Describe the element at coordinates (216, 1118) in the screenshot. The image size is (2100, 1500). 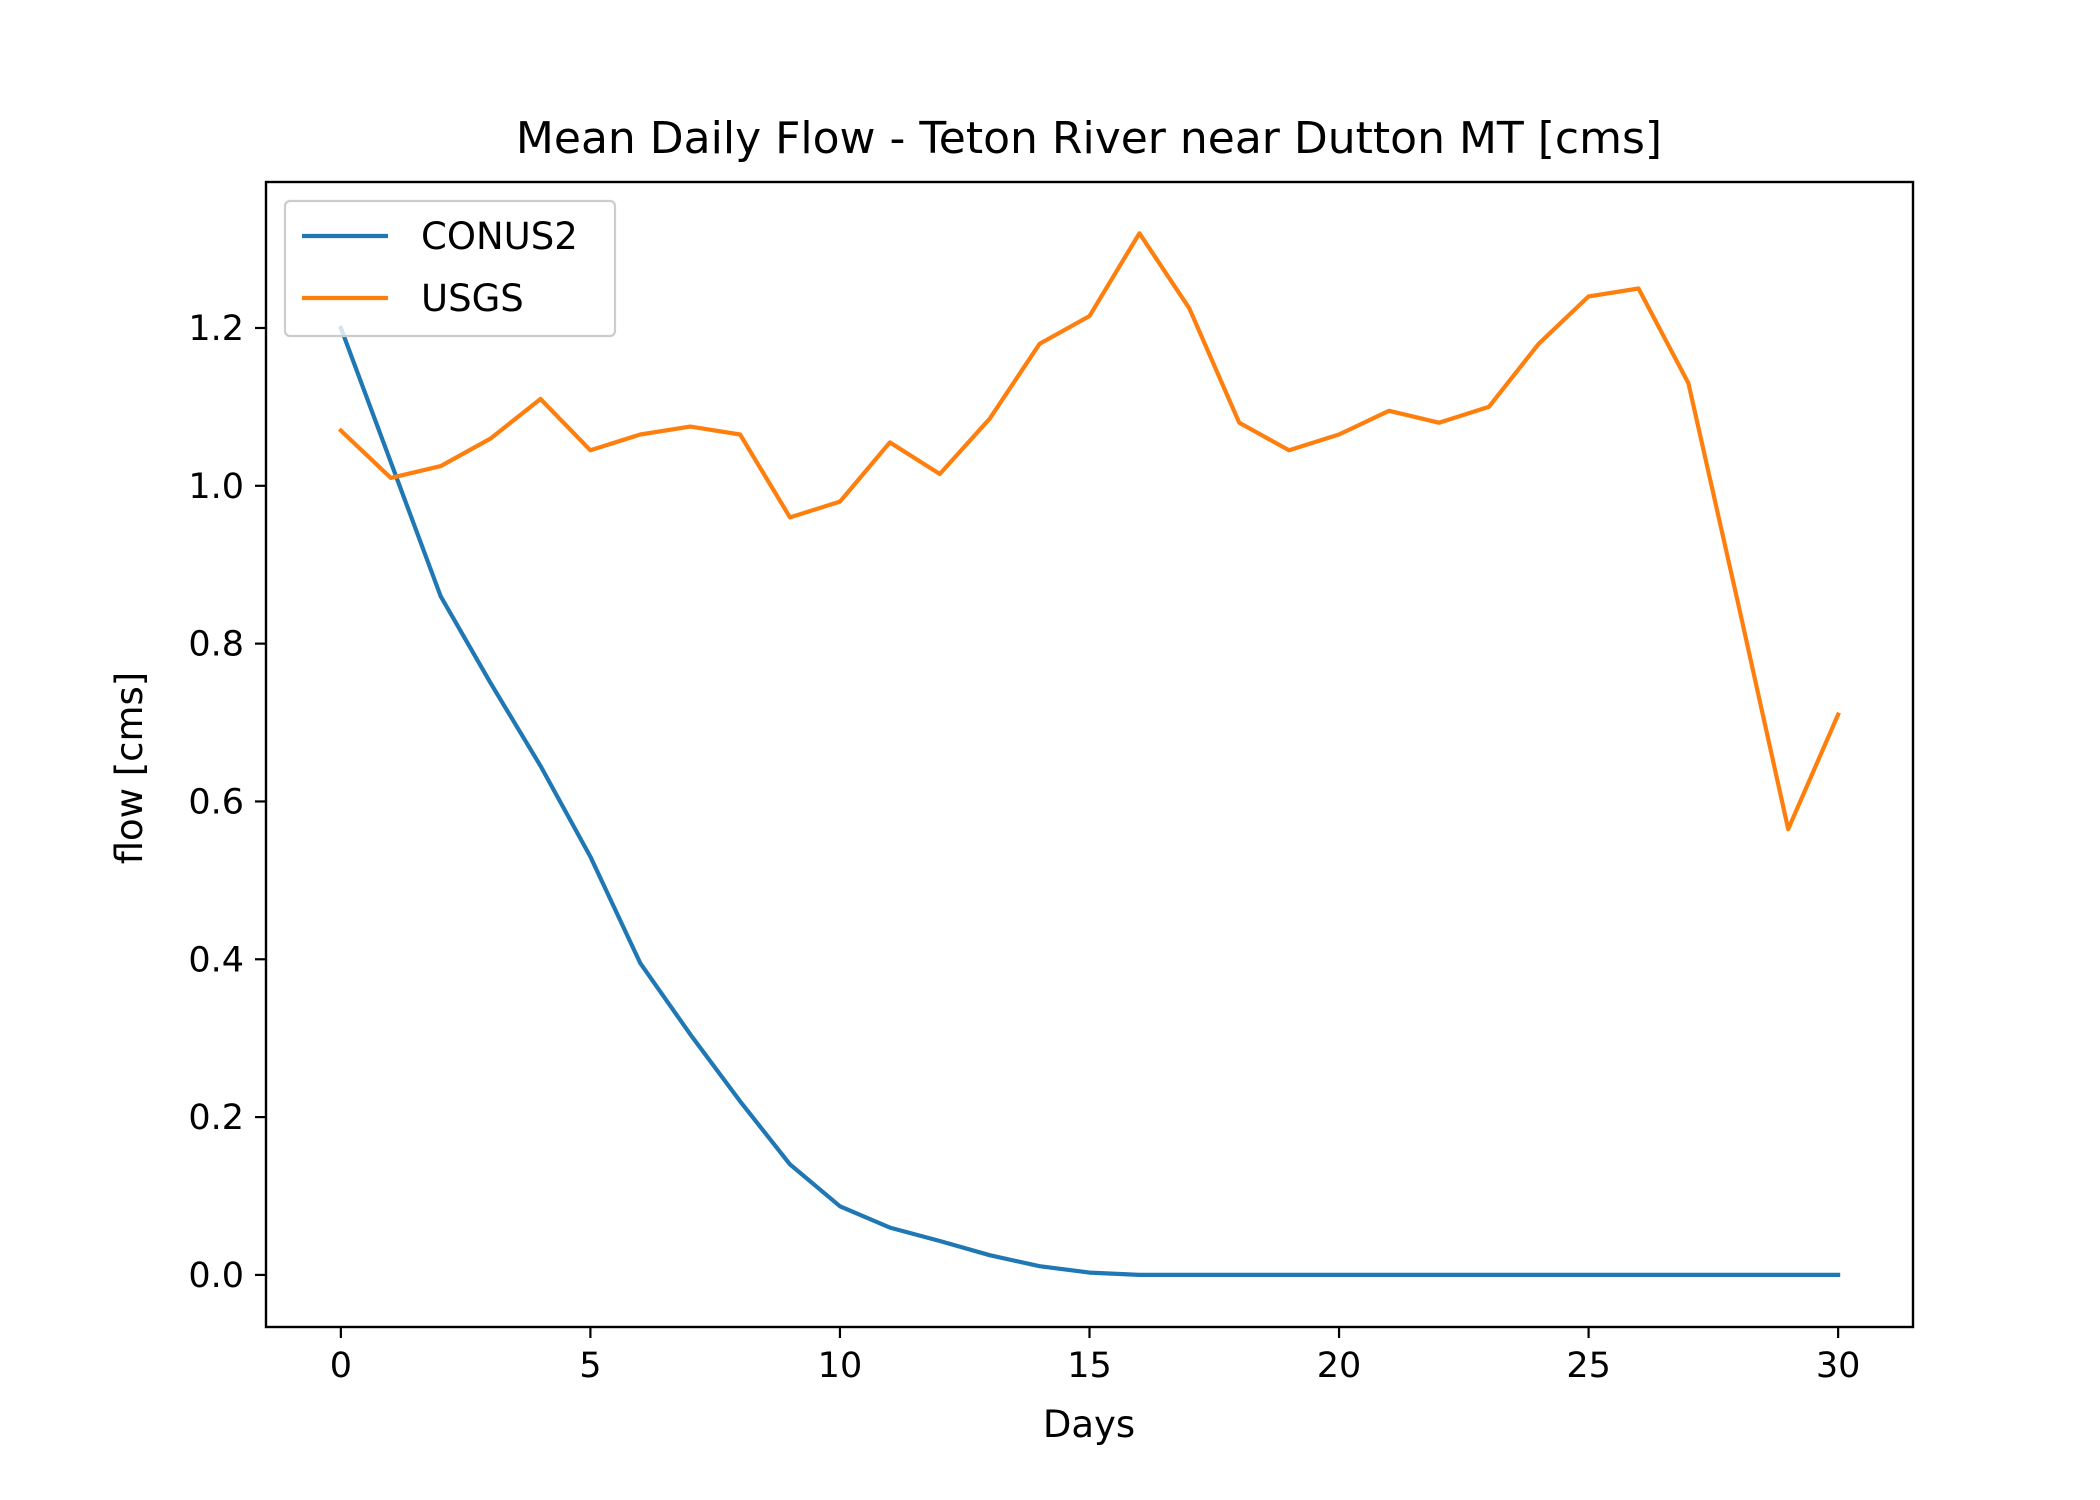
I see `y-tick-label: 0.2` at that location.